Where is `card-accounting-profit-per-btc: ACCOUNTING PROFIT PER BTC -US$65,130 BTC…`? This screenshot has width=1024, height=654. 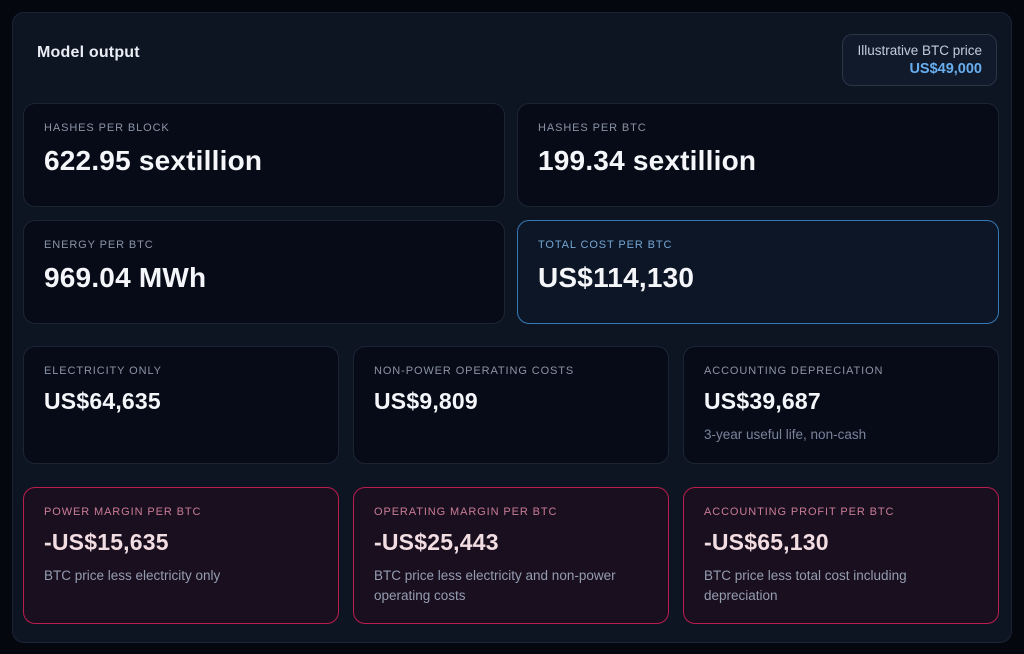
card-accounting-profit-per-btc: ACCOUNTING PROFIT PER BTC -US$65,130 BTC… is located at coordinates (841, 556).